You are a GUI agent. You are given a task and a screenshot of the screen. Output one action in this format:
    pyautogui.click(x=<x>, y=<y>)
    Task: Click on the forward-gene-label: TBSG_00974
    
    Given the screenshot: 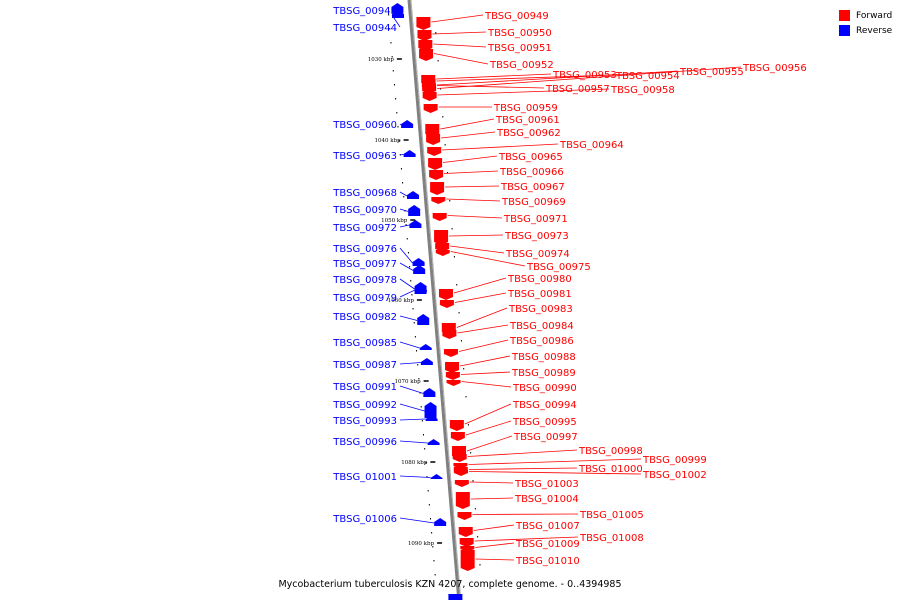 What is the action you would take?
    pyautogui.click(x=537, y=254)
    